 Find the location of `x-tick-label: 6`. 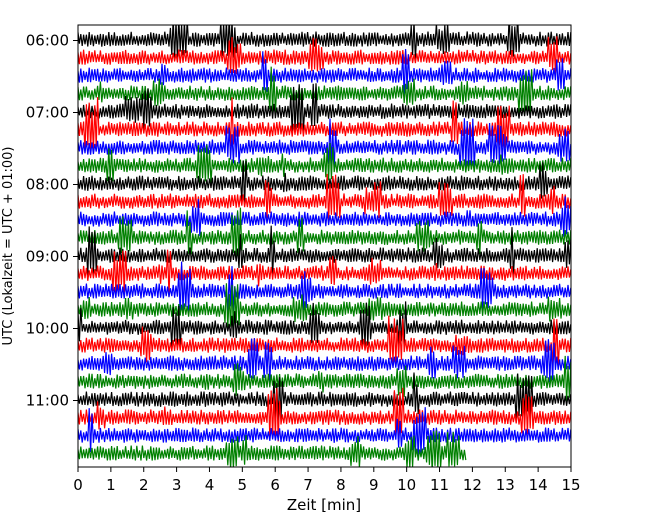

x-tick-label: 6 is located at coordinates (275, 485).